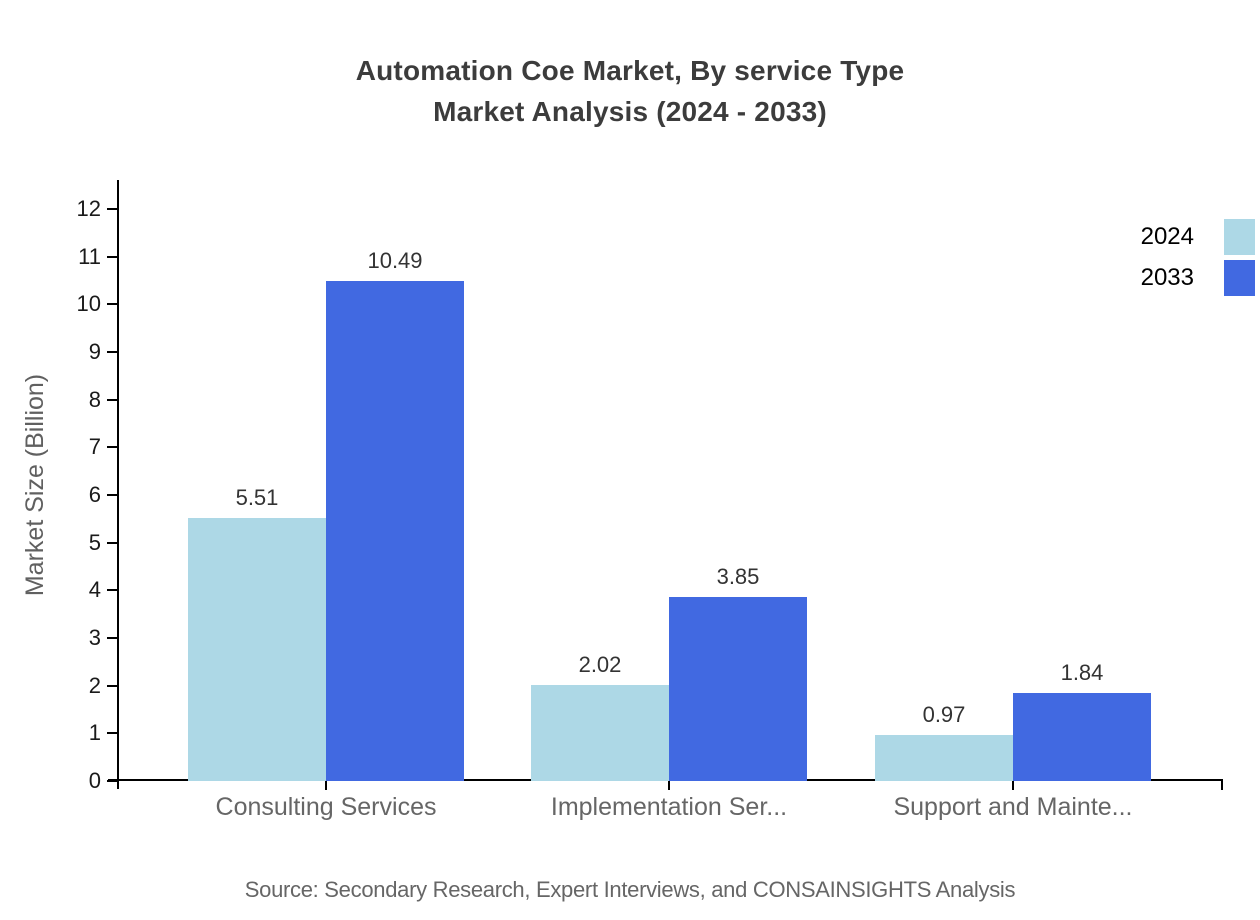 The height and width of the screenshot is (920, 1260). What do you see at coordinates (1167, 277) in the screenshot?
I see `legend-label: 2033` at bounding box center [1167, 277].